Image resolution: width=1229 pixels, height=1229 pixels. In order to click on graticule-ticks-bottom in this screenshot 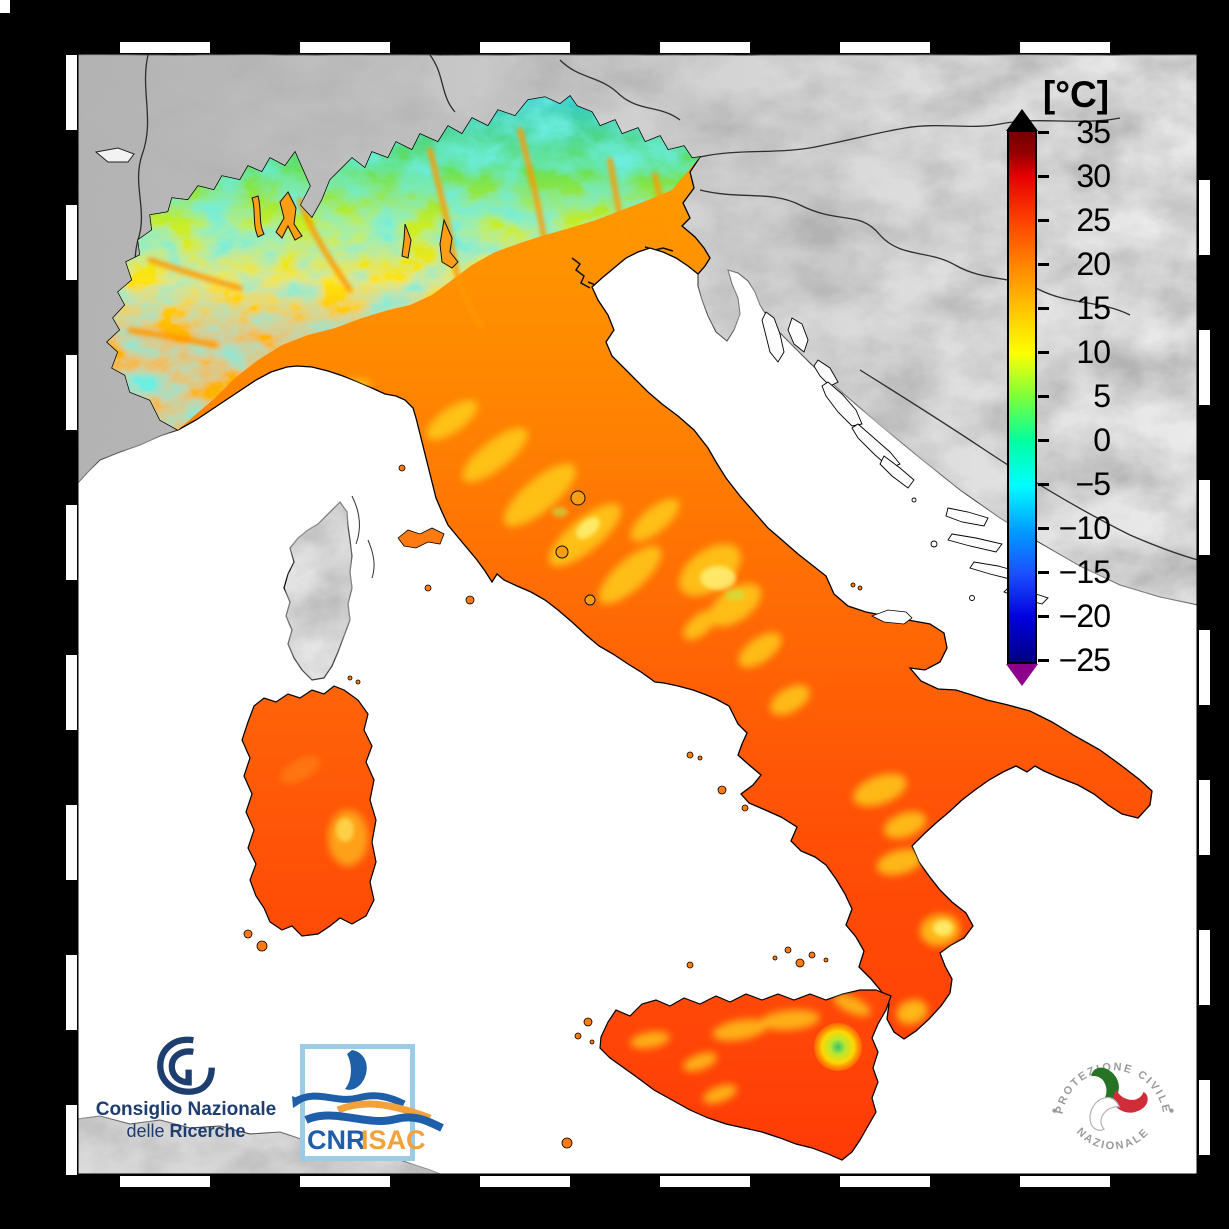, I will do `click(637, 1181)`.